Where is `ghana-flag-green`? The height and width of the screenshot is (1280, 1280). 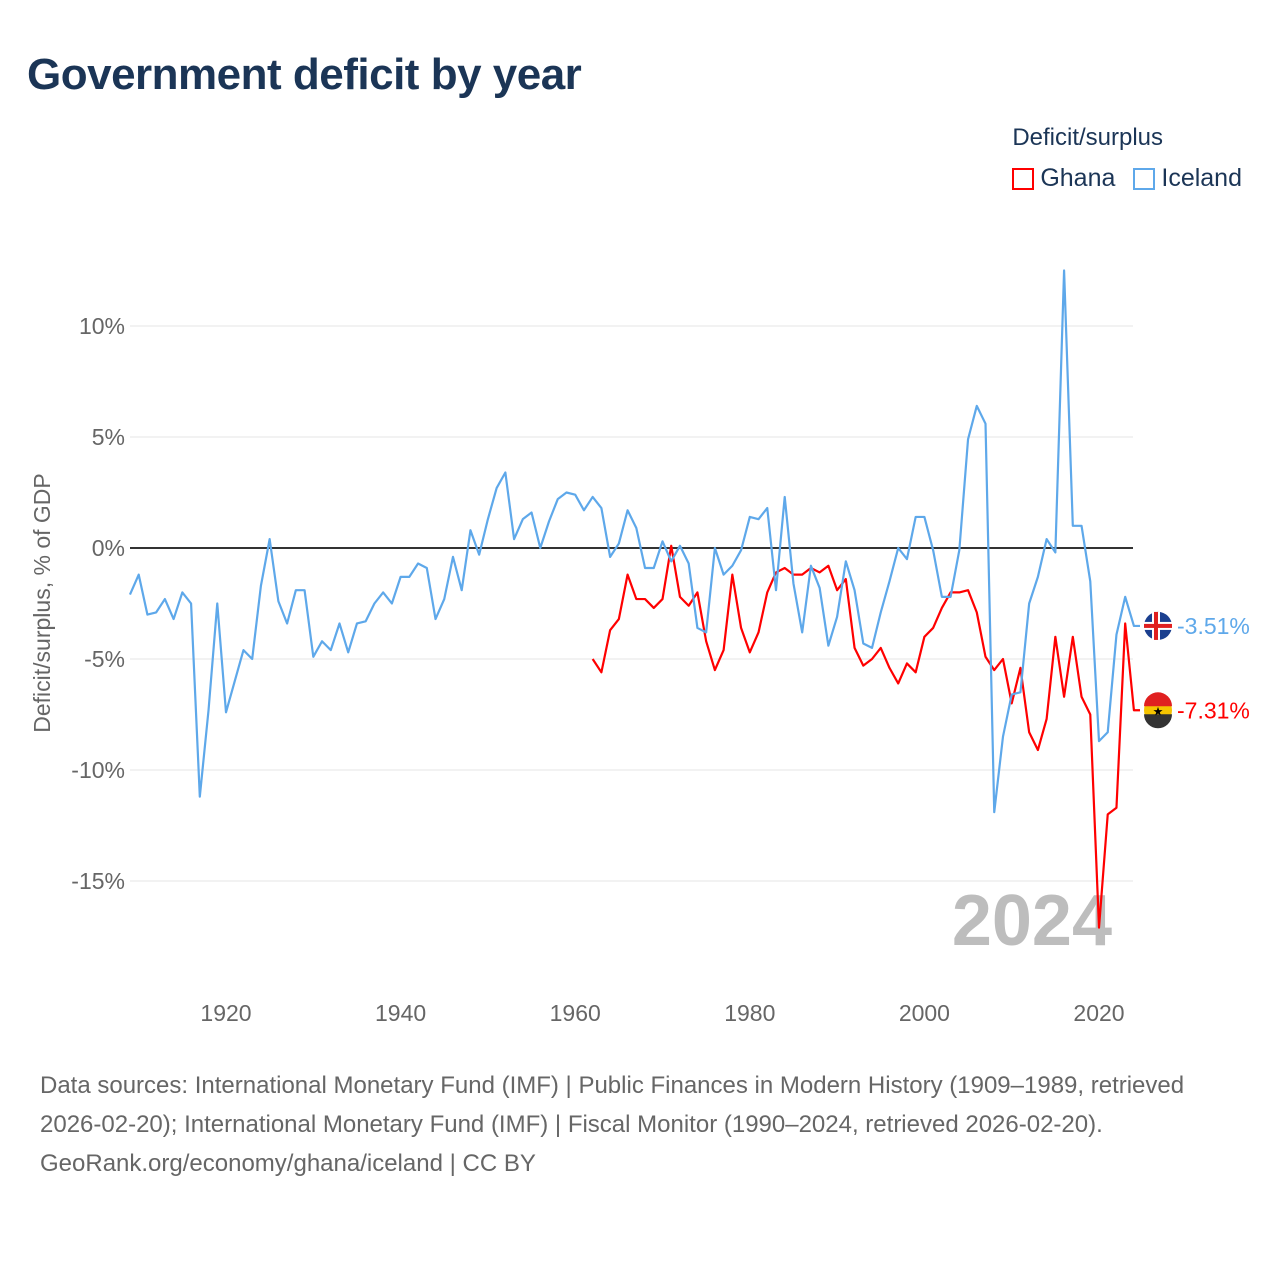 ghana-flag-green is located at coordinates (1158, 721).